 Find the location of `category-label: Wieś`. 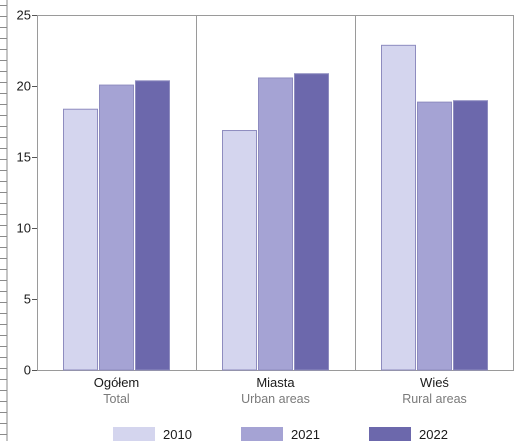

category-label: Wieś is located at coordinates (434, 382).